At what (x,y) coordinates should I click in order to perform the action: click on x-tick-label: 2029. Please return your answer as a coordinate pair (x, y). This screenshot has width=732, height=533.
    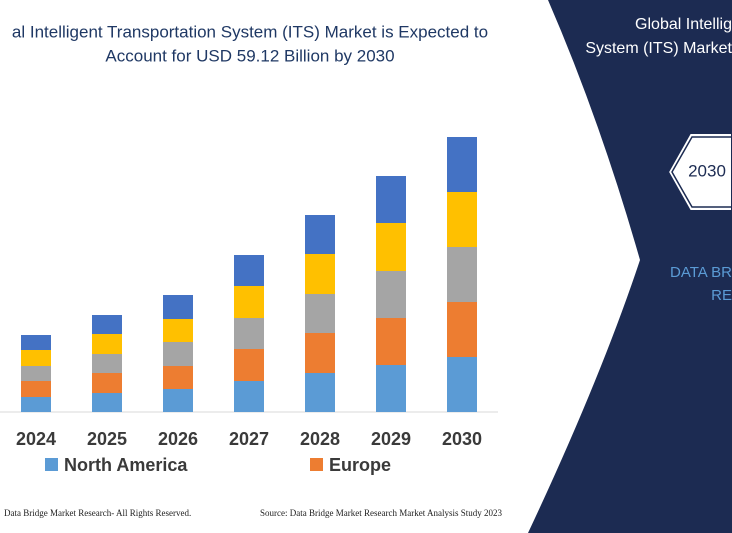
    Looking at the image, I should click on (391, 439).